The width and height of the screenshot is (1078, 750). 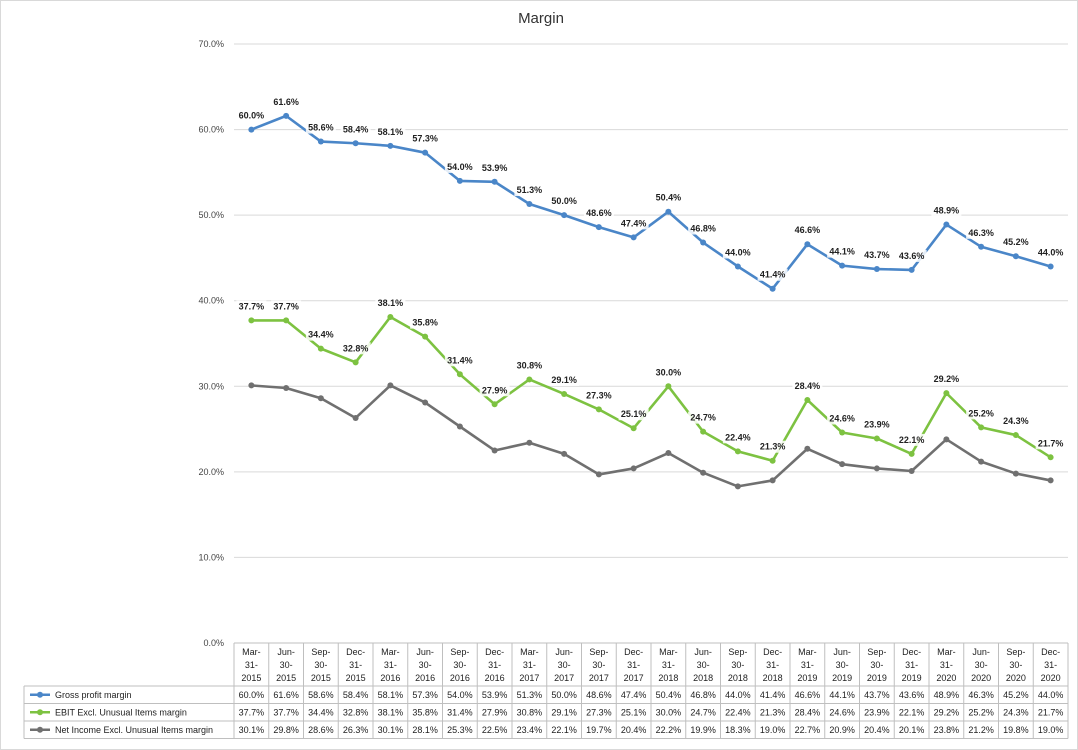 What do you see at coordinates (564, 380) in the screenshot?
I see `data-label: 29.1%` at bounding box center [564, 380].